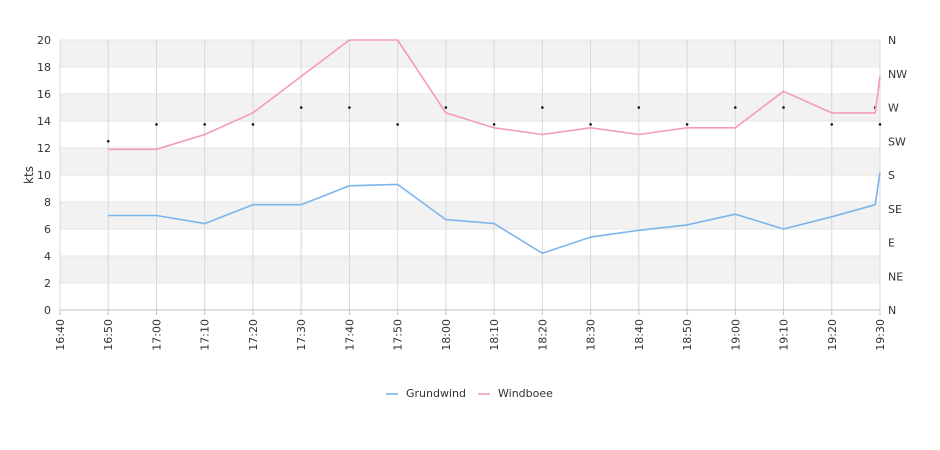 This screenshot has width=940, height=450. What do you see at coordinates (253, 335) in the screenshot?
I see `x-tick-label: 17:20` at bounding box center [253, 335].